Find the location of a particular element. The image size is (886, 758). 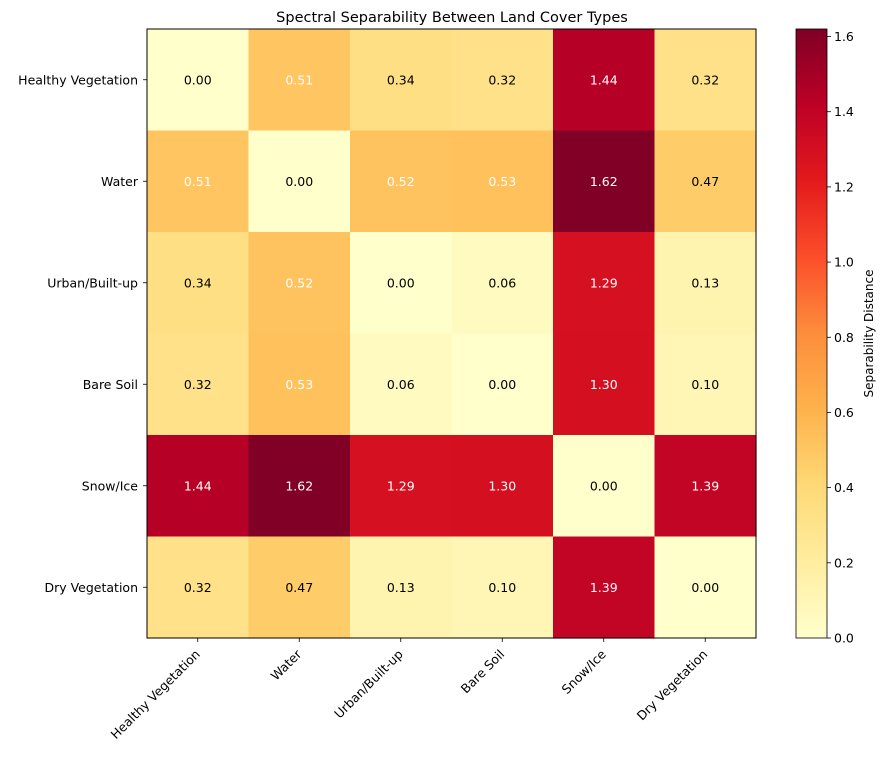

colorbar-ticks: 0.0 0.2 0.4 0.6 0.8 1.0 1.2 1.4 1.6 is located at coordinates (840, 337).